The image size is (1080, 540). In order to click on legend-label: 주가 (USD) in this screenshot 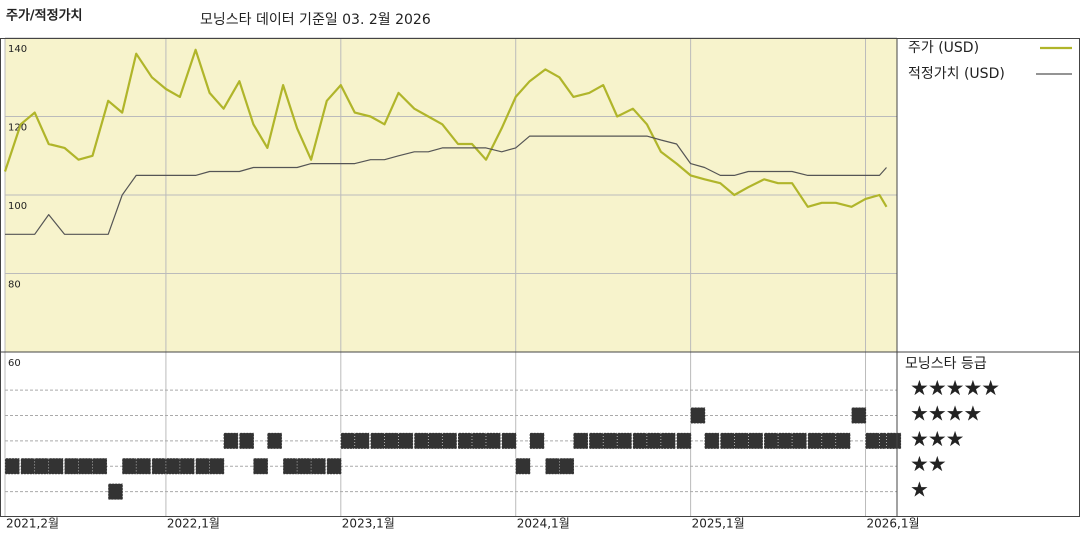, I will do `click(943, 48)`.